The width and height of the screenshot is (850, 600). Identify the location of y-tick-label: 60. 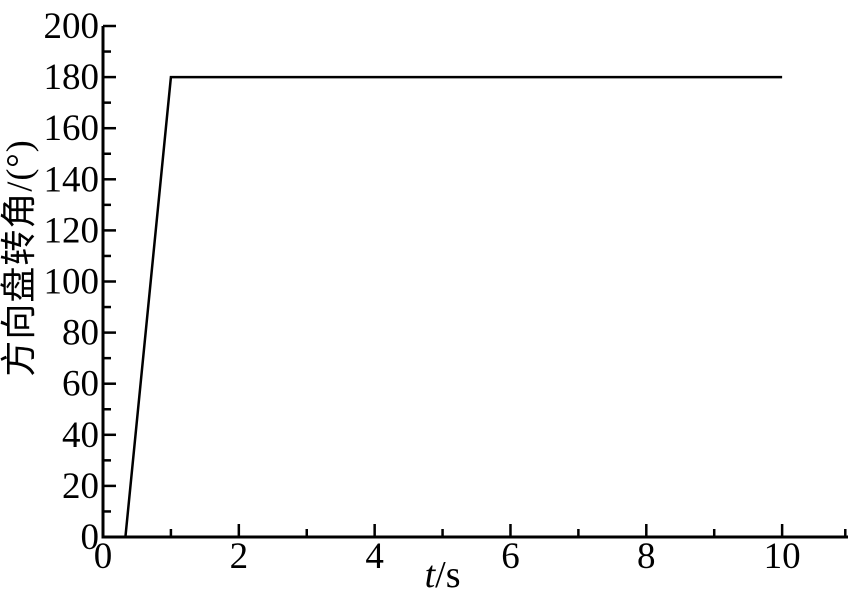
(80, 384).